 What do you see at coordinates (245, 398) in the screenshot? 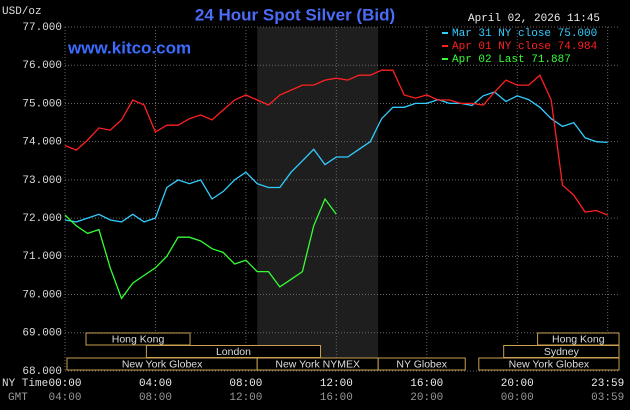
I see `gmt-tick-label: 12:00` at bounding box center [245, 398].